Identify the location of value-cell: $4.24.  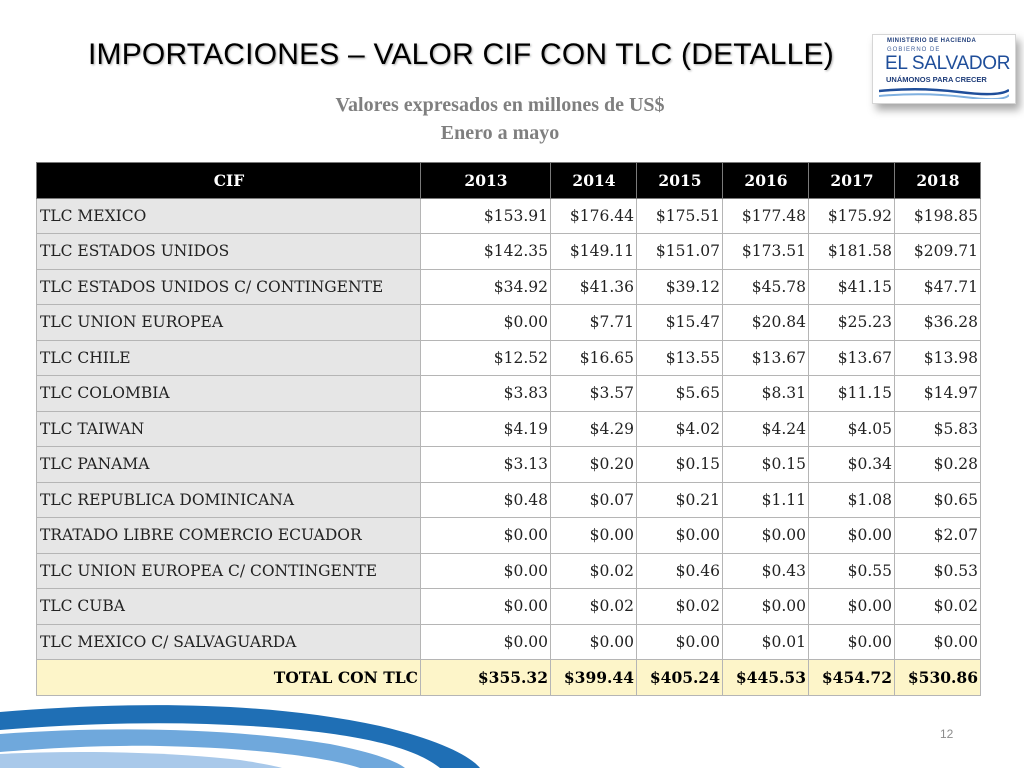
(765, 428).